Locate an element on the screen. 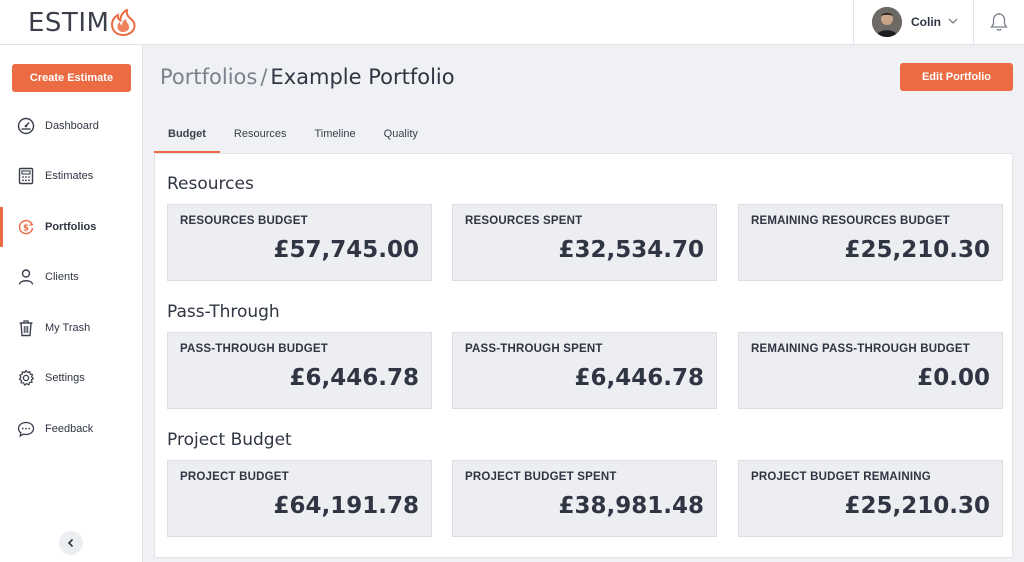  gear-icon is located at coordinates (26, 377).